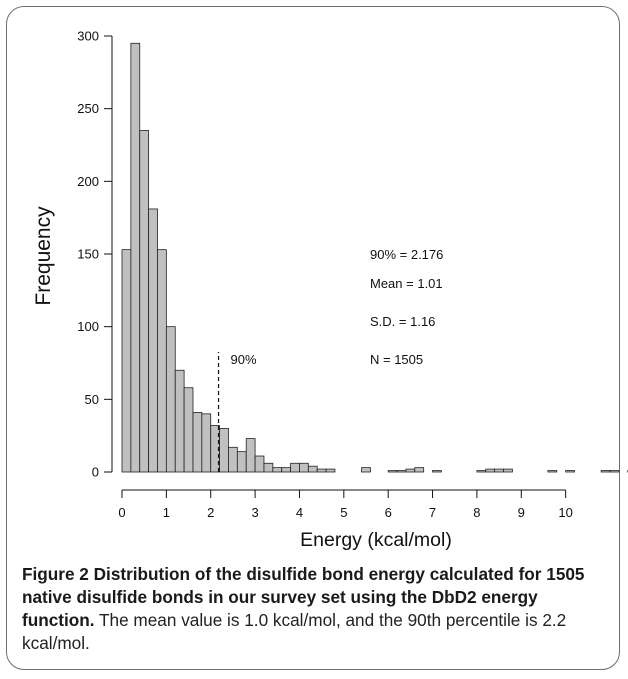 The image size is (628, 679). I want to click on x-tick-label: 1, so click(166, 512).